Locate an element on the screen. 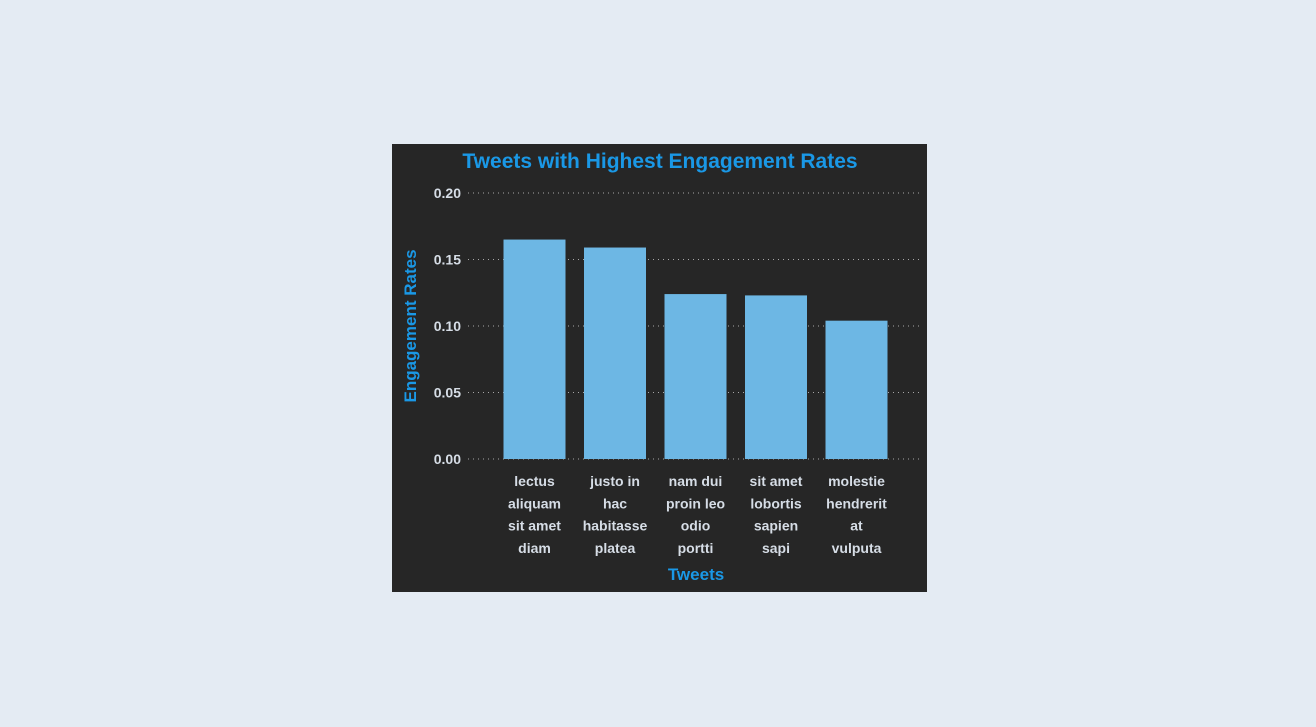  bars is located at coordinates (695, 349).